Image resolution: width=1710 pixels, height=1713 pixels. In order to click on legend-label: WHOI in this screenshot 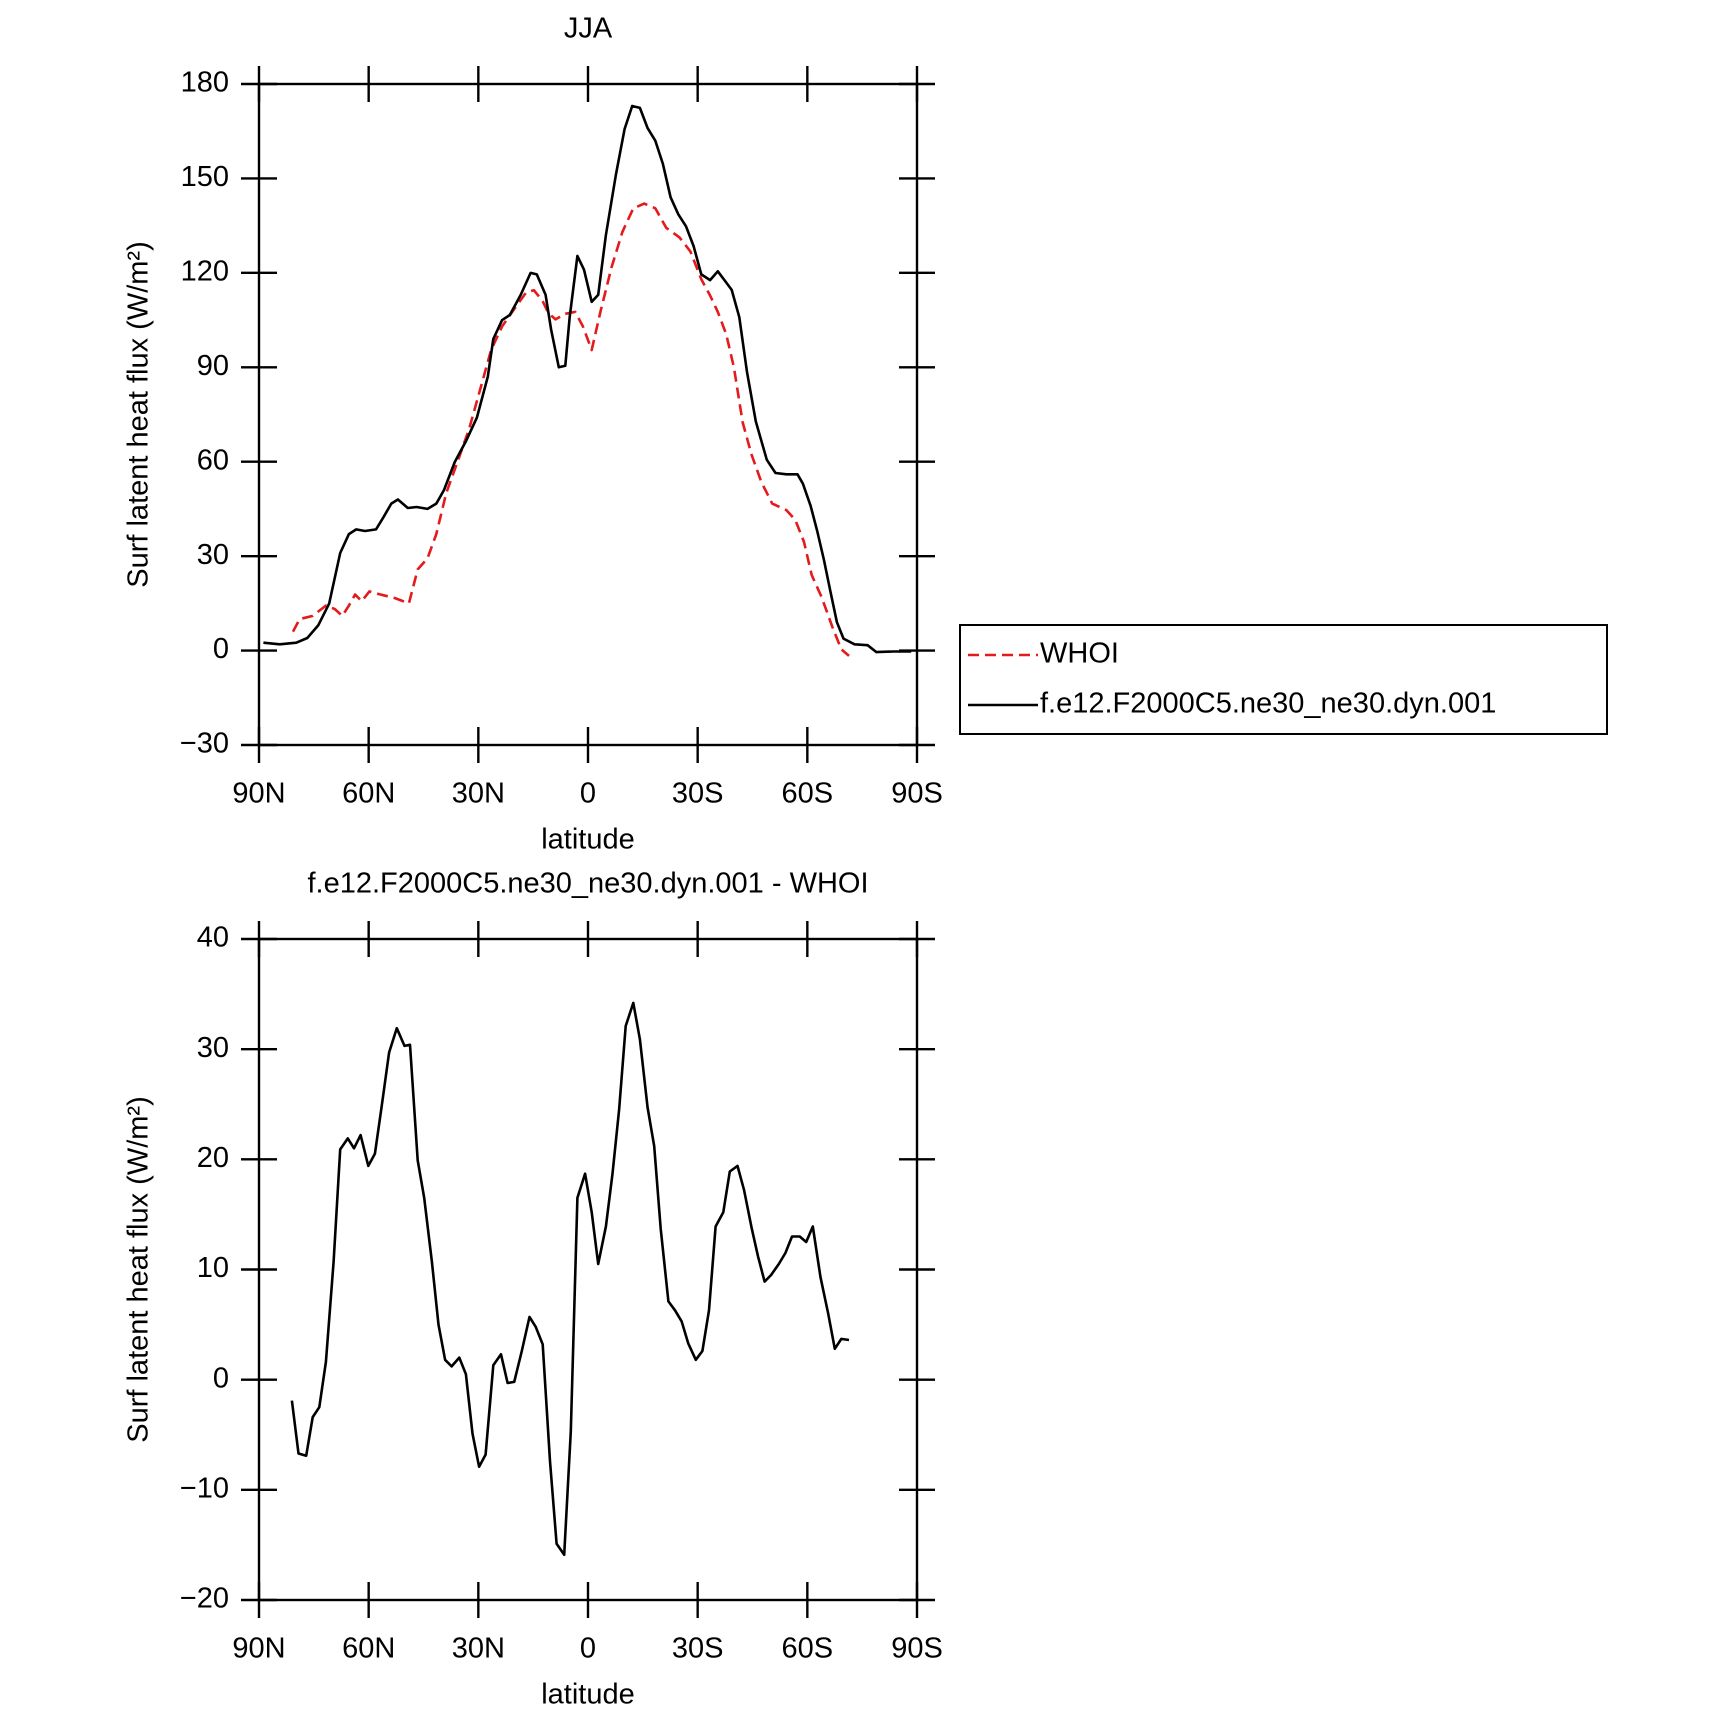, I will do `click(1079, 654)`.